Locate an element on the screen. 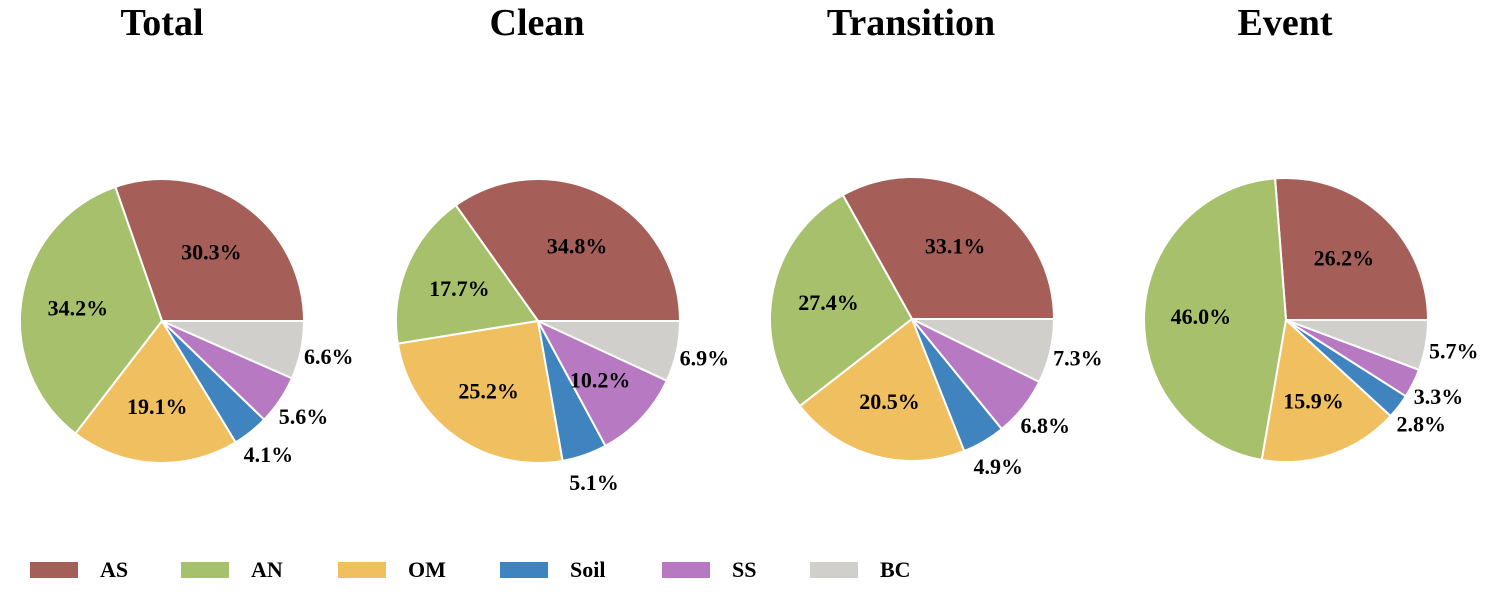 The width and height of the screenshot is (1500, 600). legend-item-ss: SS is located at coordinates (709, 570).